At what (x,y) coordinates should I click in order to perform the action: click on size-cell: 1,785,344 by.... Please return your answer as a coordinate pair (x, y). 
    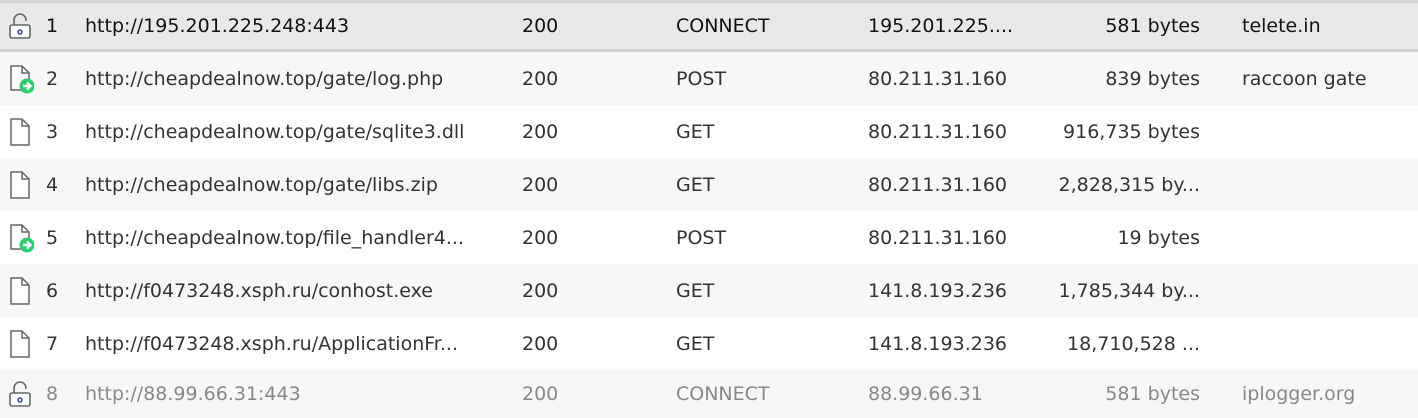
    Looking at the image, I should click on (1129, 290).